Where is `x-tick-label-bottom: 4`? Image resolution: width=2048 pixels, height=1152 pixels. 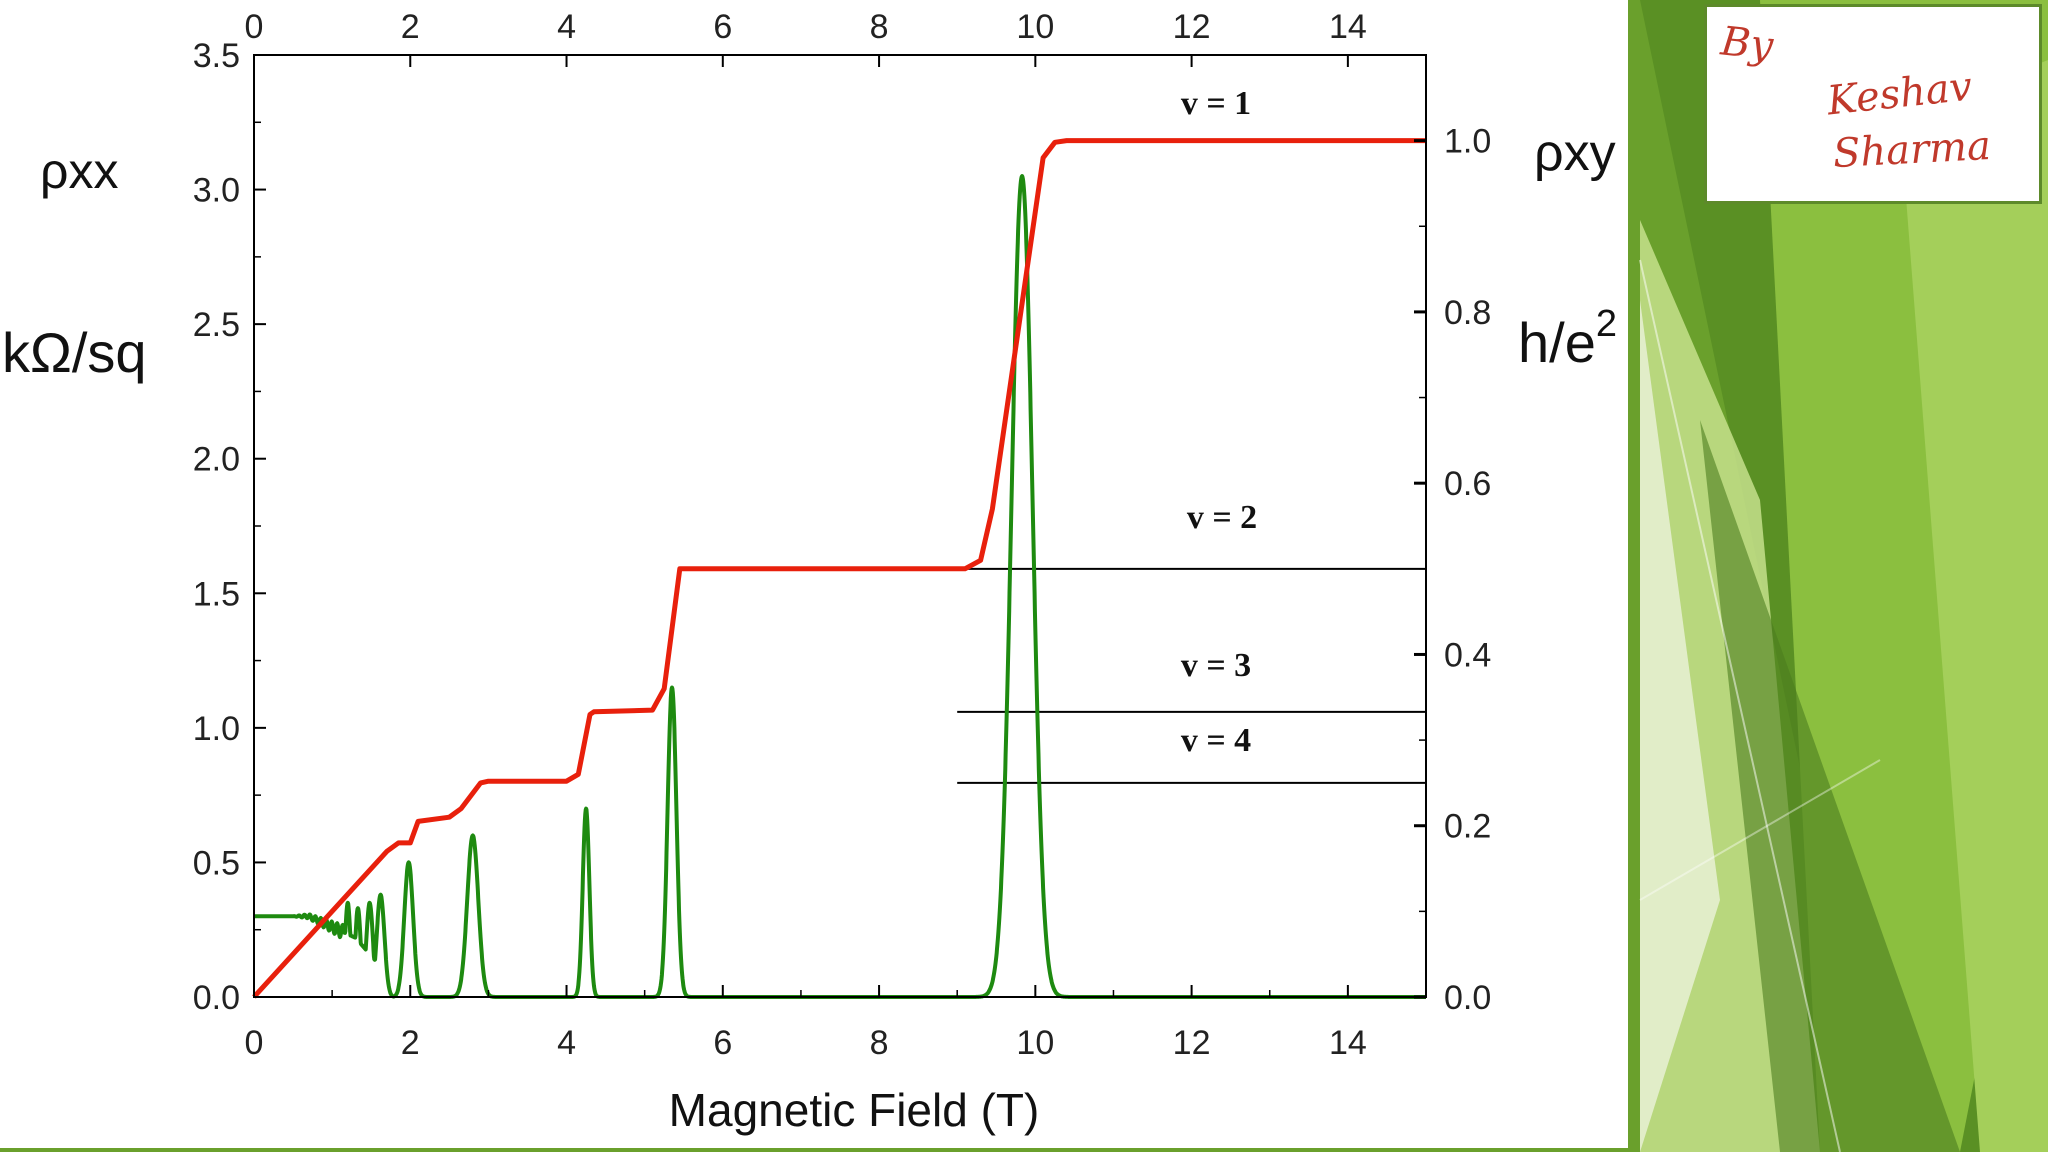
x-tick-label-bottom: 4 is located at coordinates (566, 1043).